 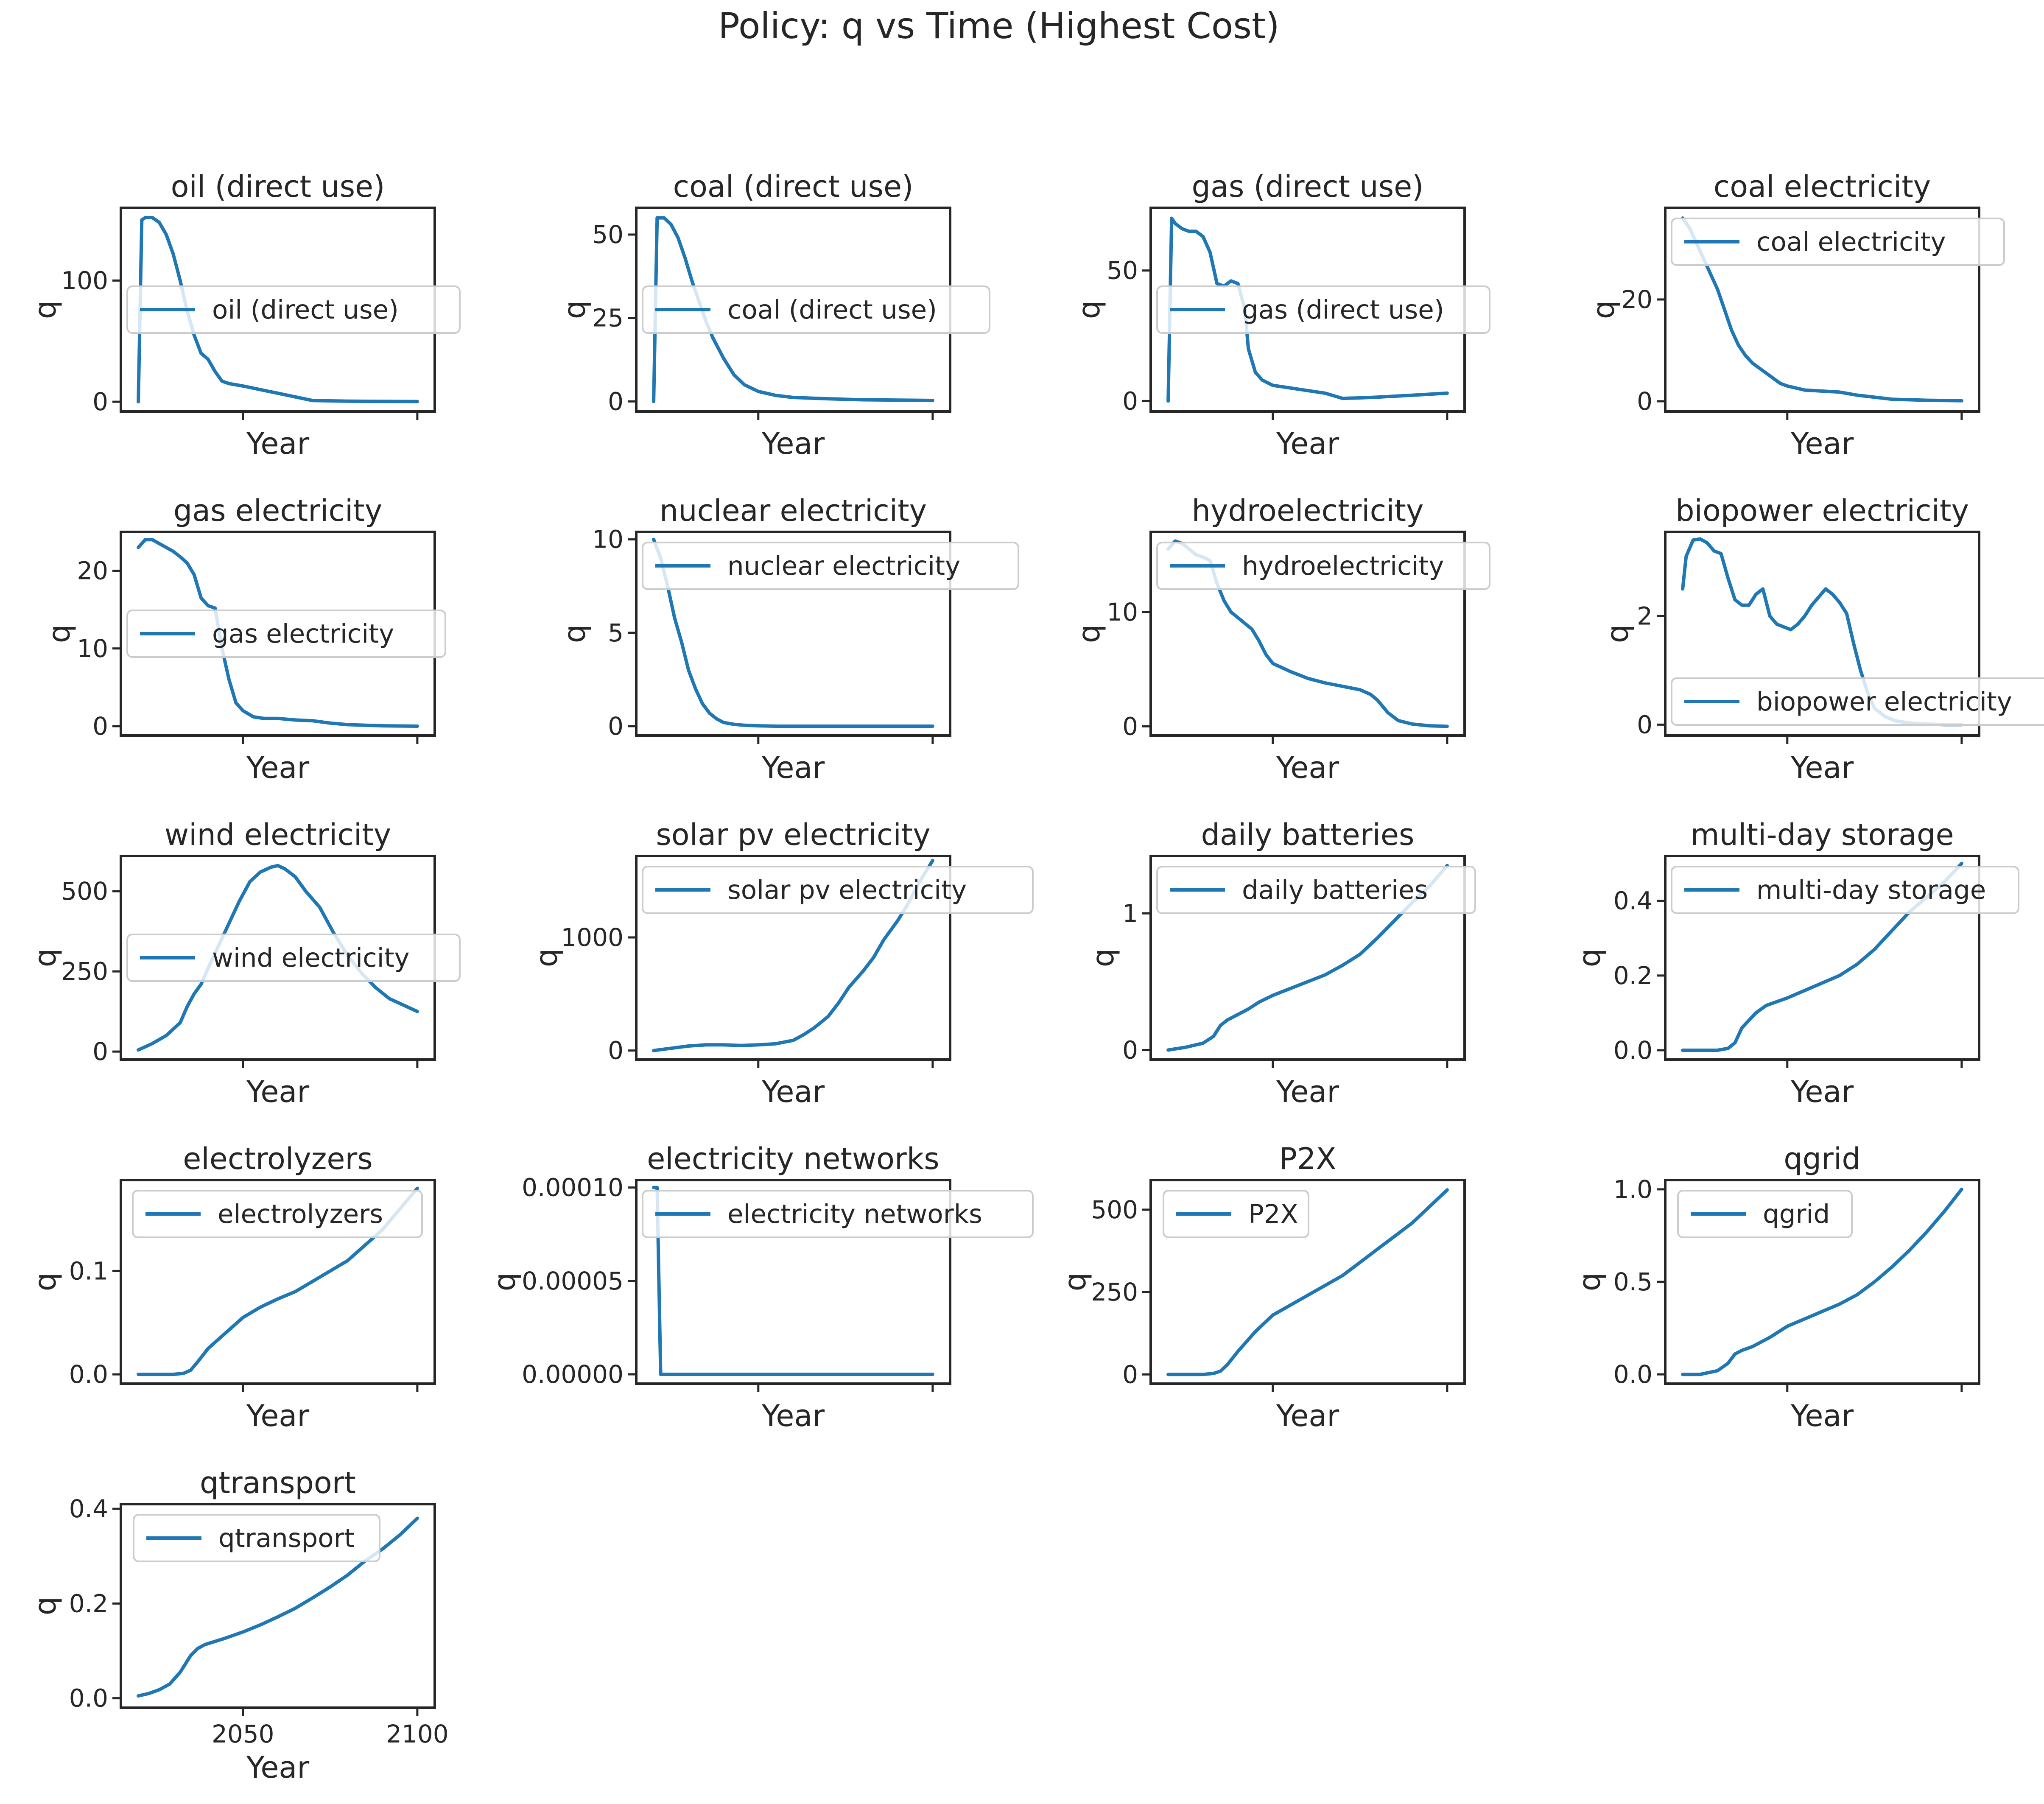 I want to click on legend-label: daily batteries, so click(x=1335, y=890).